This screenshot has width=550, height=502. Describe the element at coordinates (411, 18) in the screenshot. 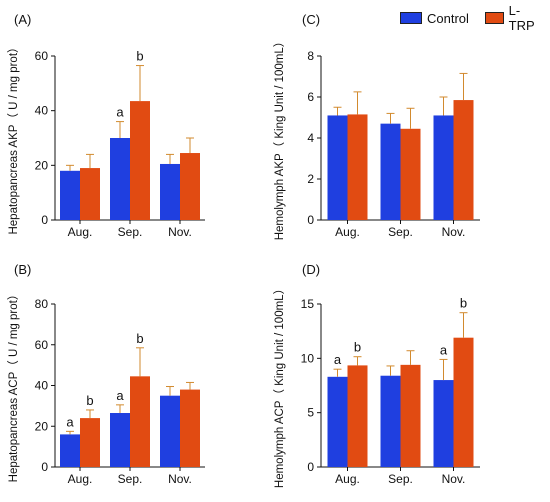

I see `legend-swatch-control` at that location.